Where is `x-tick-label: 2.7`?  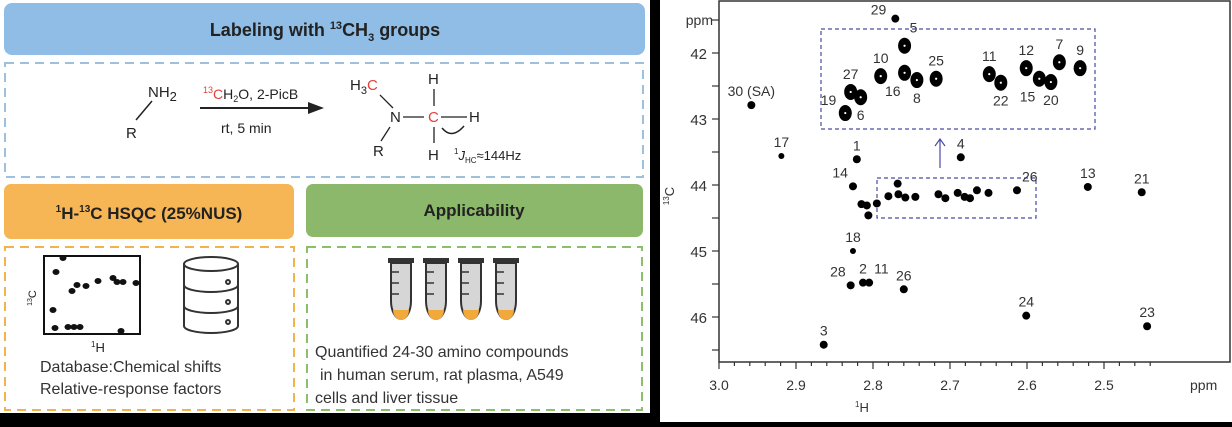
x-tick-label: 2.7 is located at coordinates (950, 385).